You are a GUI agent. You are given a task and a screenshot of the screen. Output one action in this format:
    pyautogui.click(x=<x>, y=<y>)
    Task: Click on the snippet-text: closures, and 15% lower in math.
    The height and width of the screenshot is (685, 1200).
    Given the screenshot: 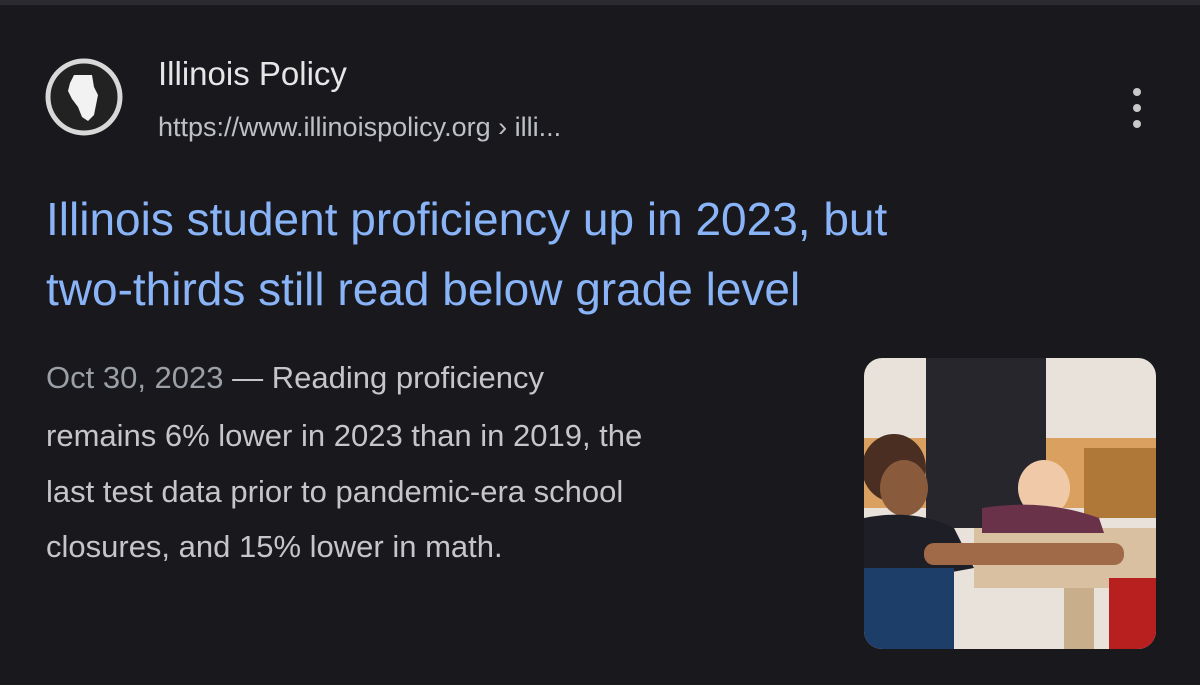 What is the action you would take?
    pyautogui.click(x=274, y=546)
    